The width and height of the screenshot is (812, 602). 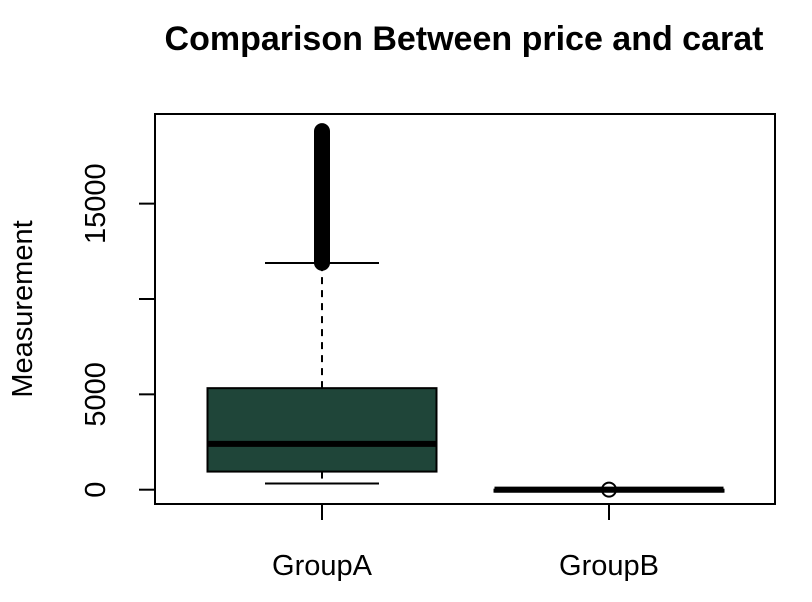 I want to click on x-tick-label: GroupB, so click(x=609, y=566).